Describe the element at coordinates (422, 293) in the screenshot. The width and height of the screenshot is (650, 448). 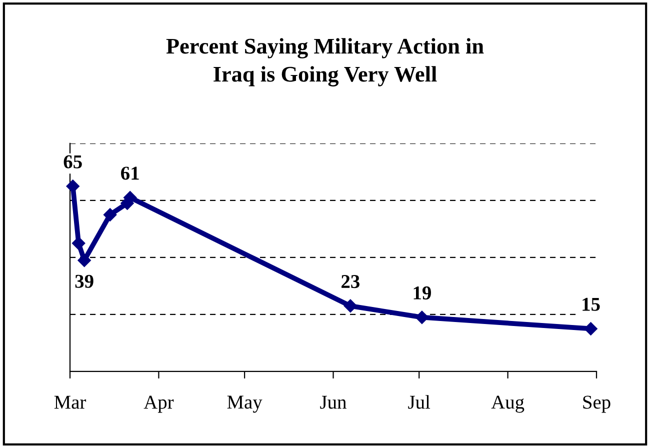
I see `data-label: 19` at that location.